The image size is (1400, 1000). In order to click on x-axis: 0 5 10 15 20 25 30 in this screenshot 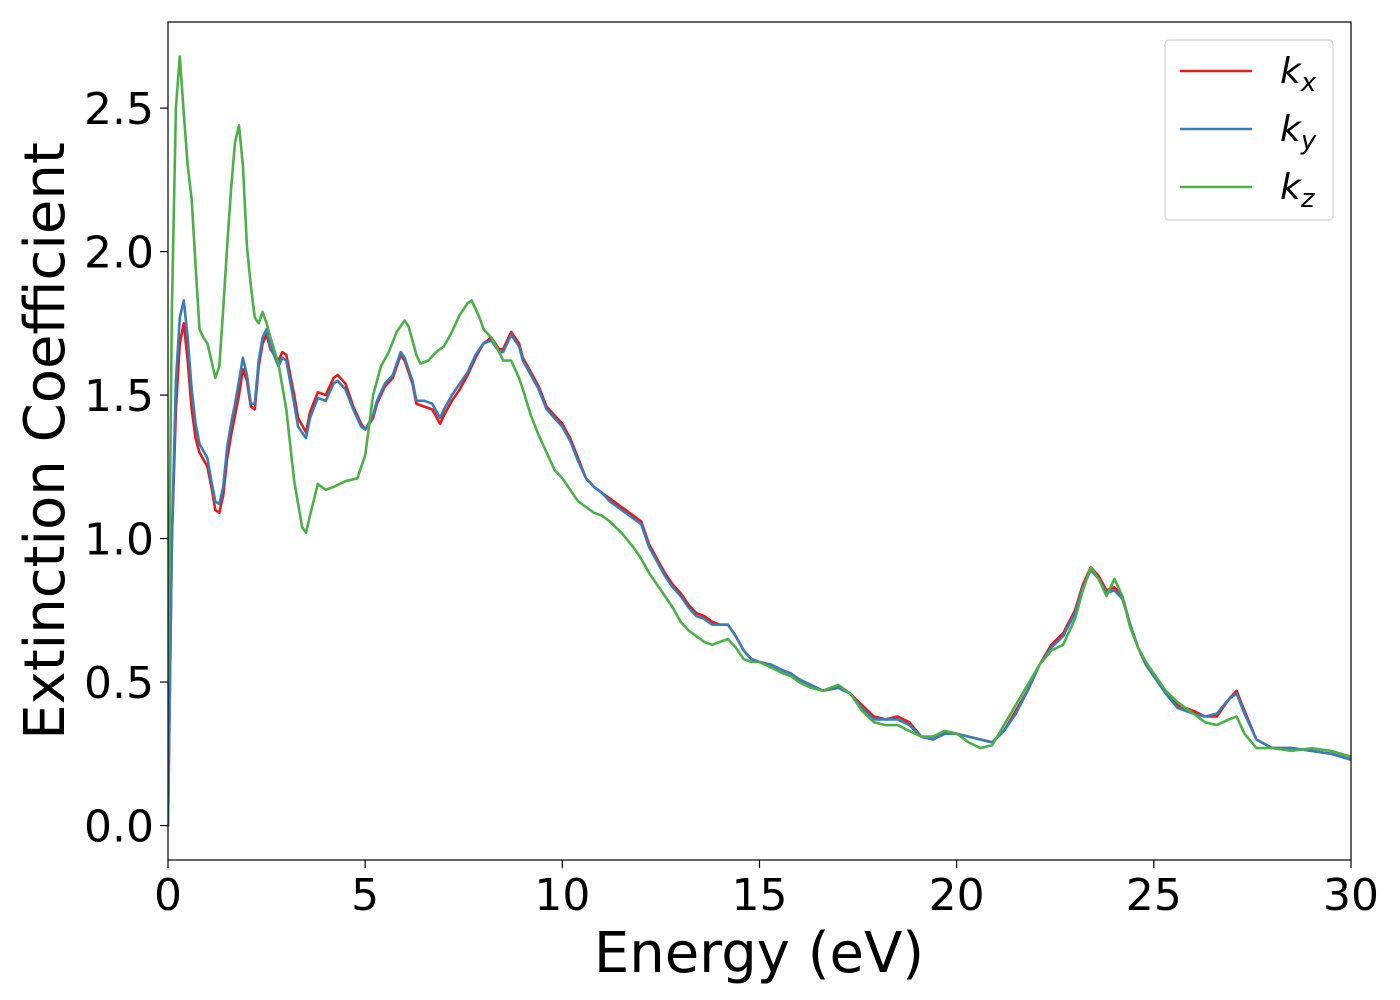, I will do `click(766, 890)`.